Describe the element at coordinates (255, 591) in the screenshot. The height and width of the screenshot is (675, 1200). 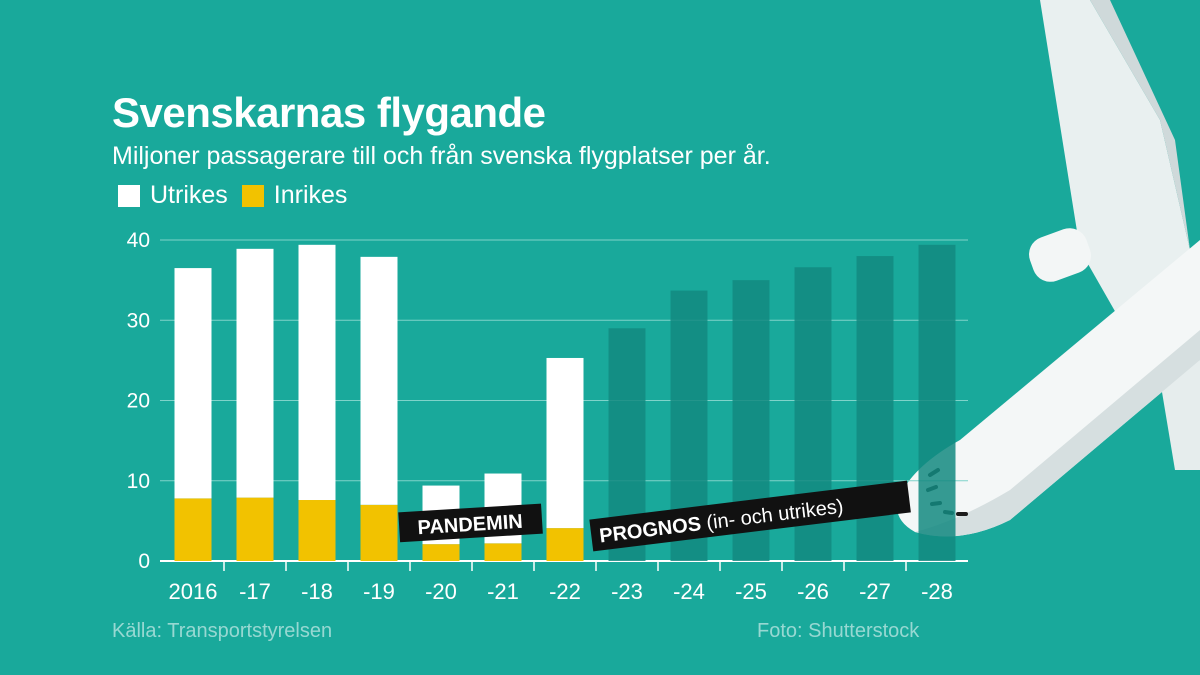
I see `x-tick-label: -17` at that location.